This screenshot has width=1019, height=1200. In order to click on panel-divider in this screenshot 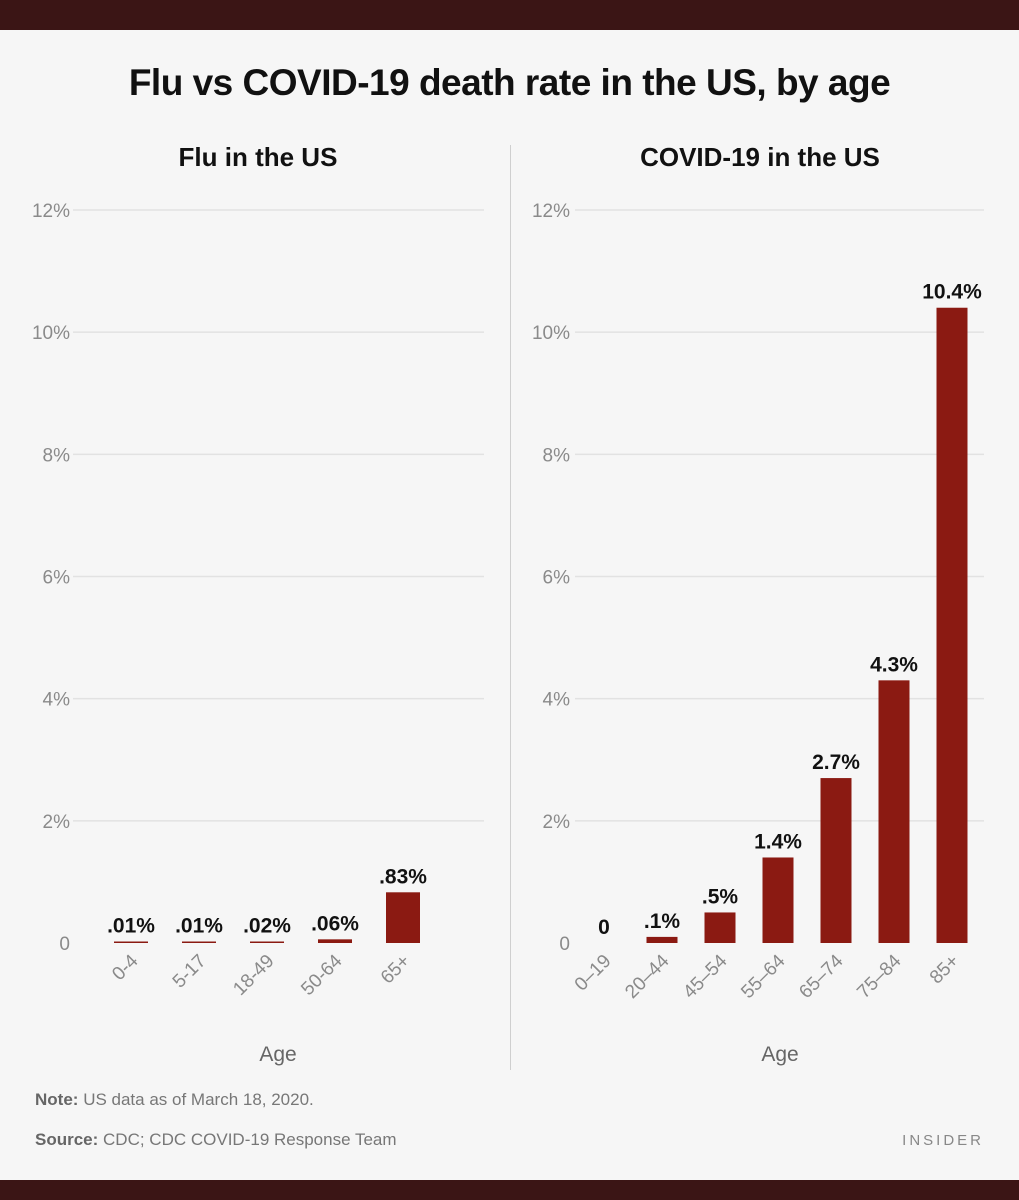, I will do `click(510, 607)`.